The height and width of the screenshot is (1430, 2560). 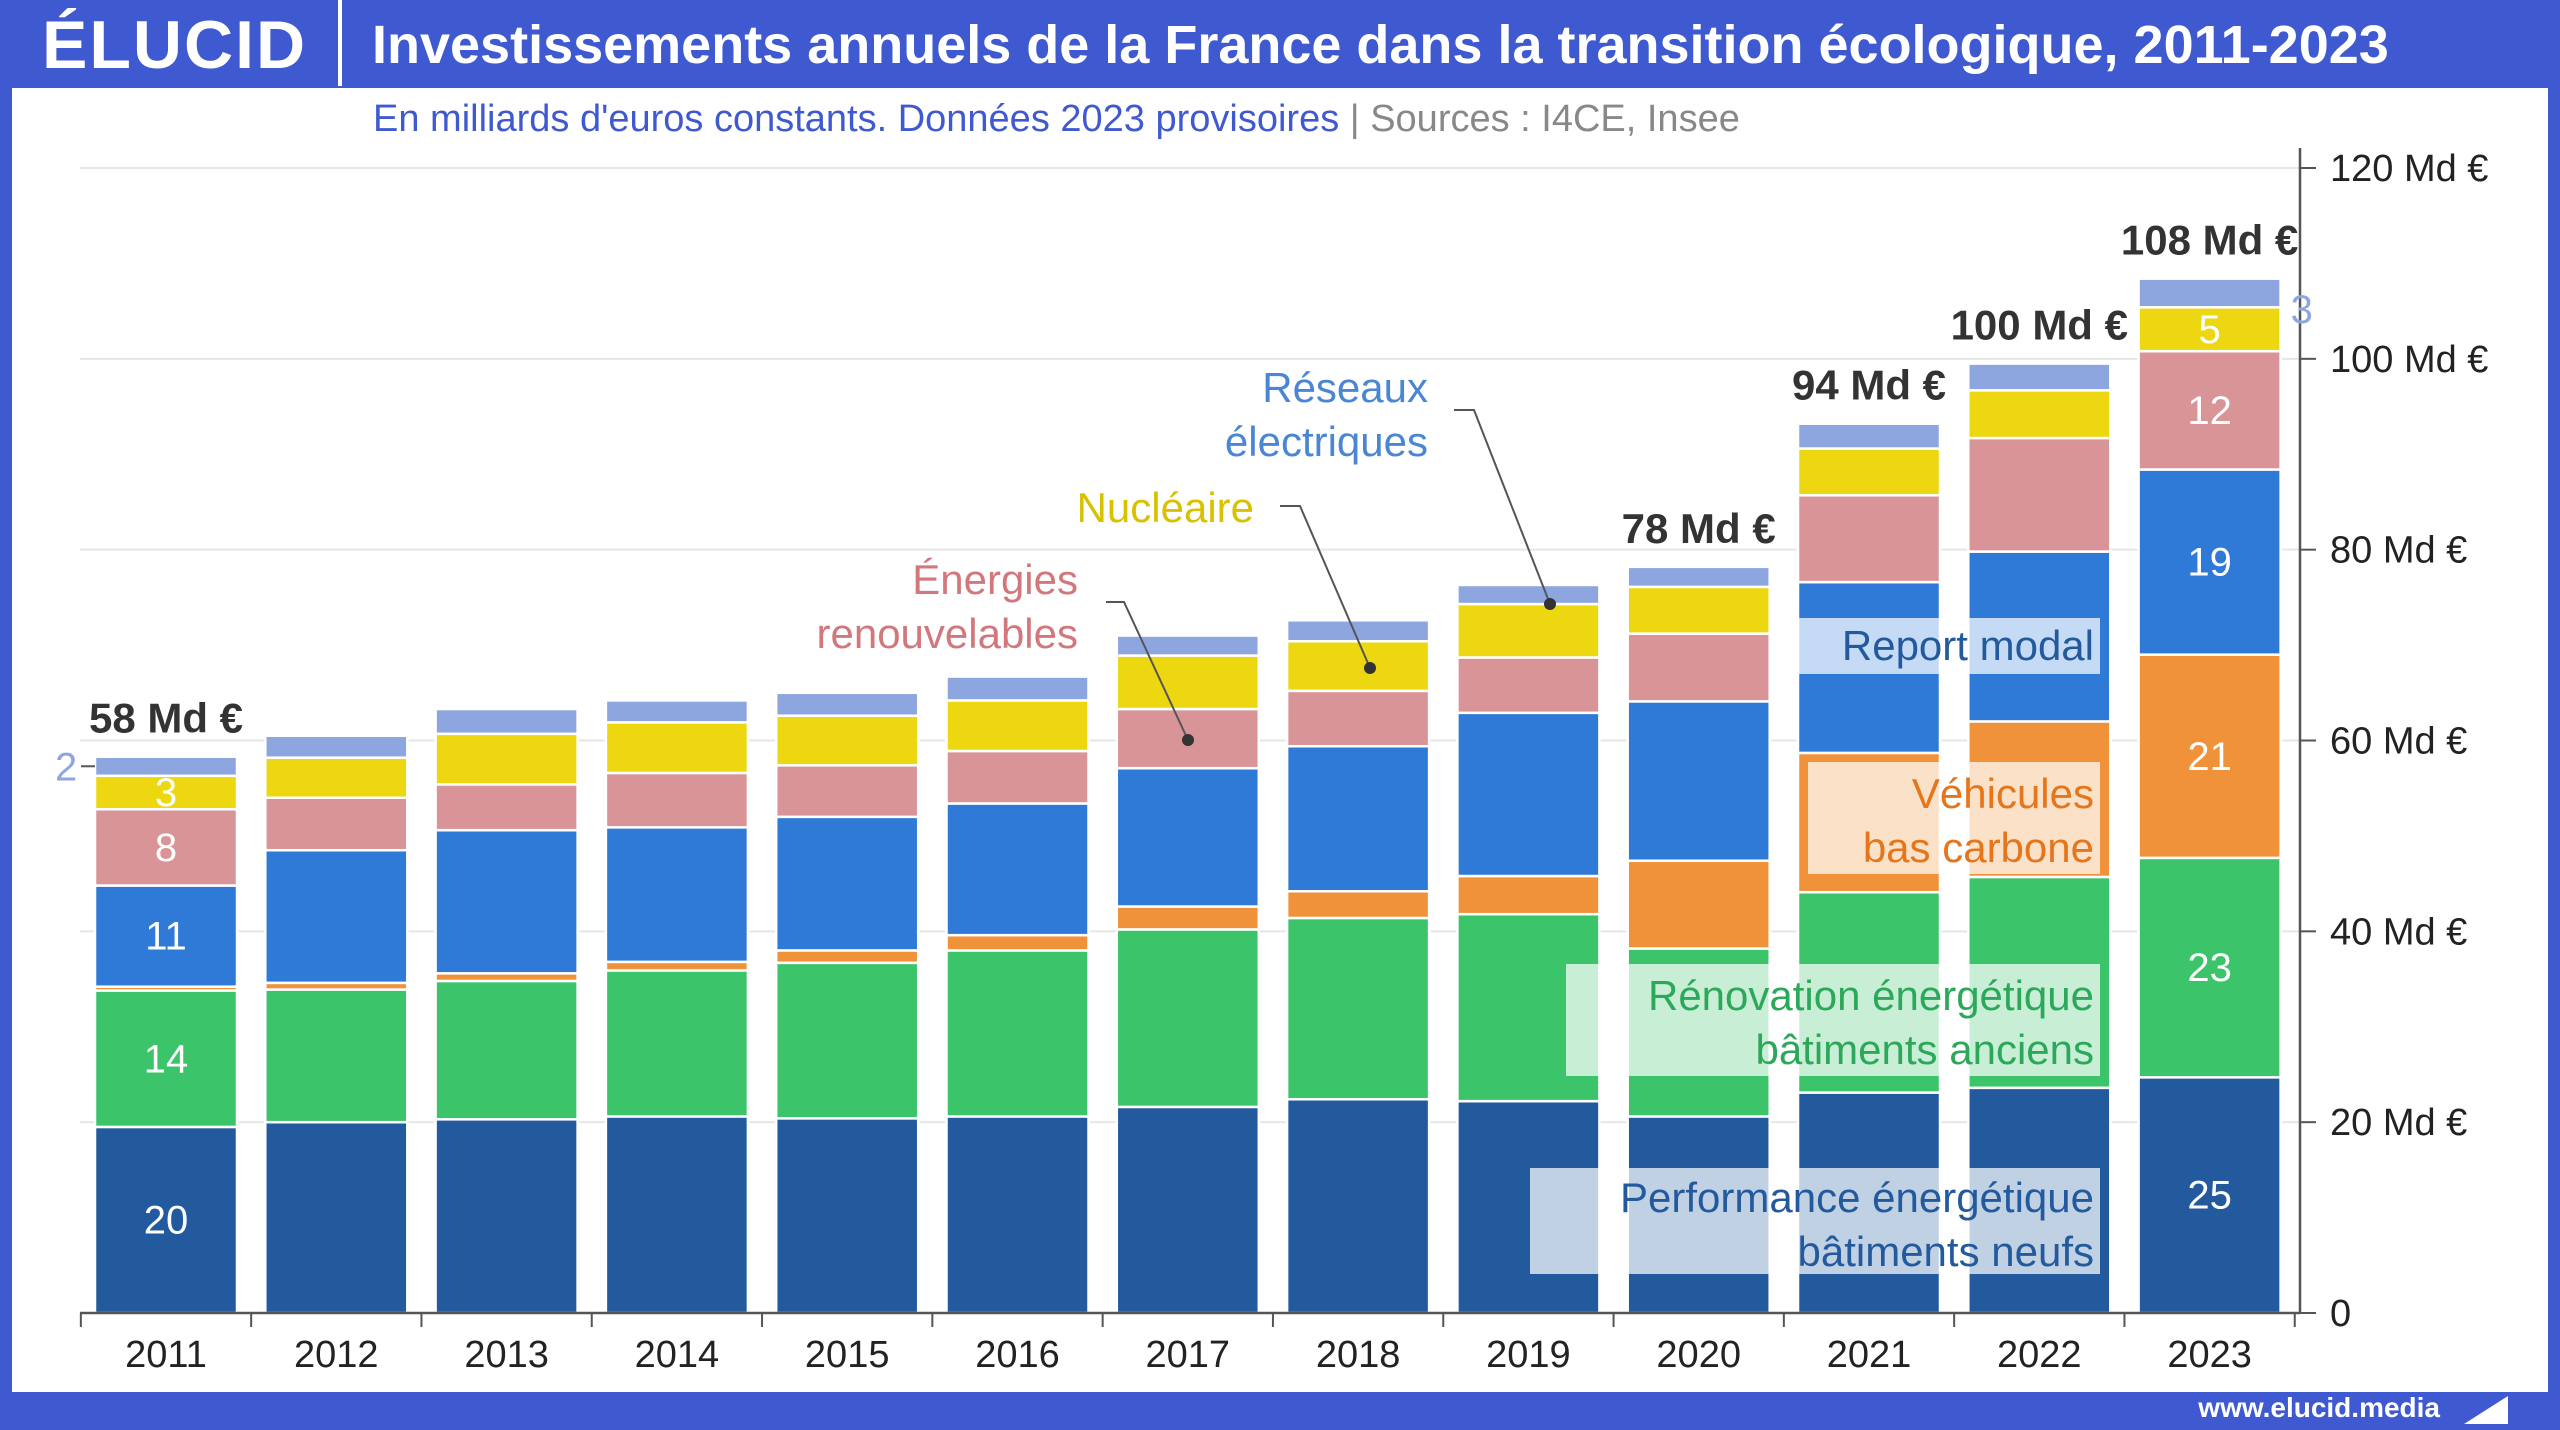 What do you see at coordinates (2398, 932) in the screenshot?
I see `y-tick-label: 40 Md €` at bounding box center [2398, 932].